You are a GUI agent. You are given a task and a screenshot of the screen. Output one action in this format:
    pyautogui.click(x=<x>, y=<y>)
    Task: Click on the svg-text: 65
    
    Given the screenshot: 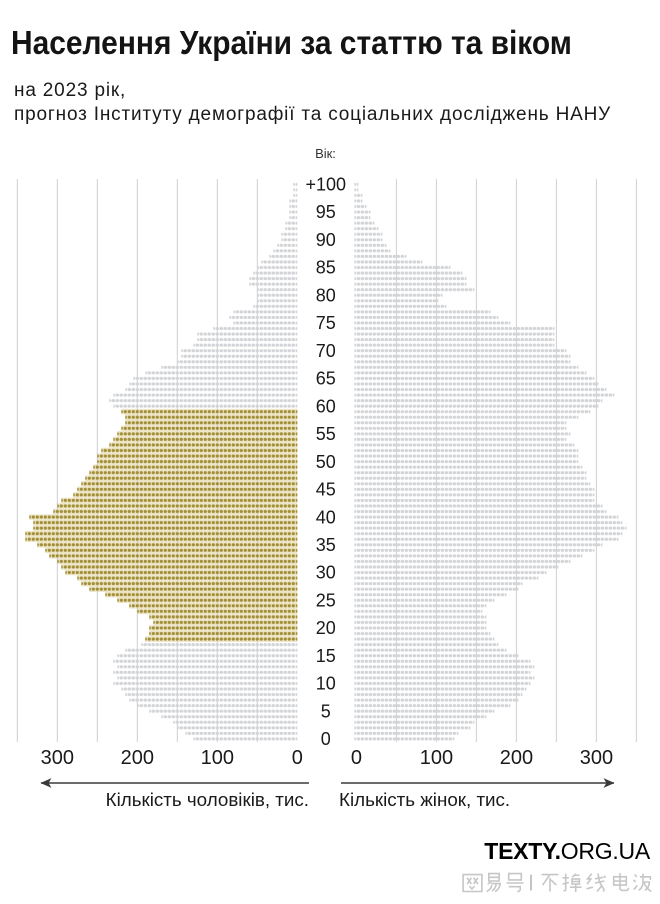 What is the action you would take?
    pyautogui.click(x=326, y=379)
    